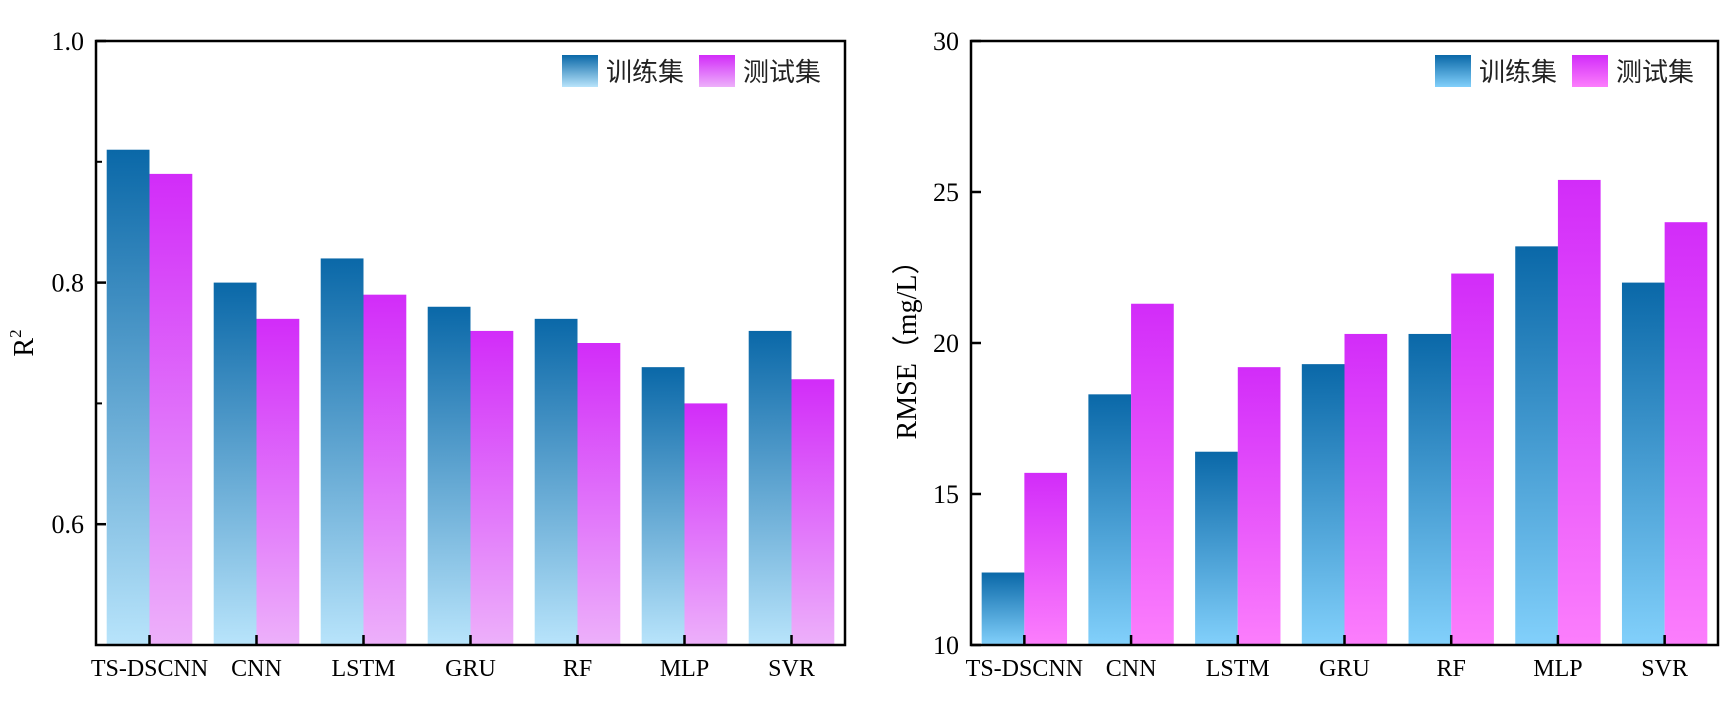 Image resolution: width=1726 pixels, height=713 pixels. I want to click on r2-x-tick-label: CNN, so click(256, 669).